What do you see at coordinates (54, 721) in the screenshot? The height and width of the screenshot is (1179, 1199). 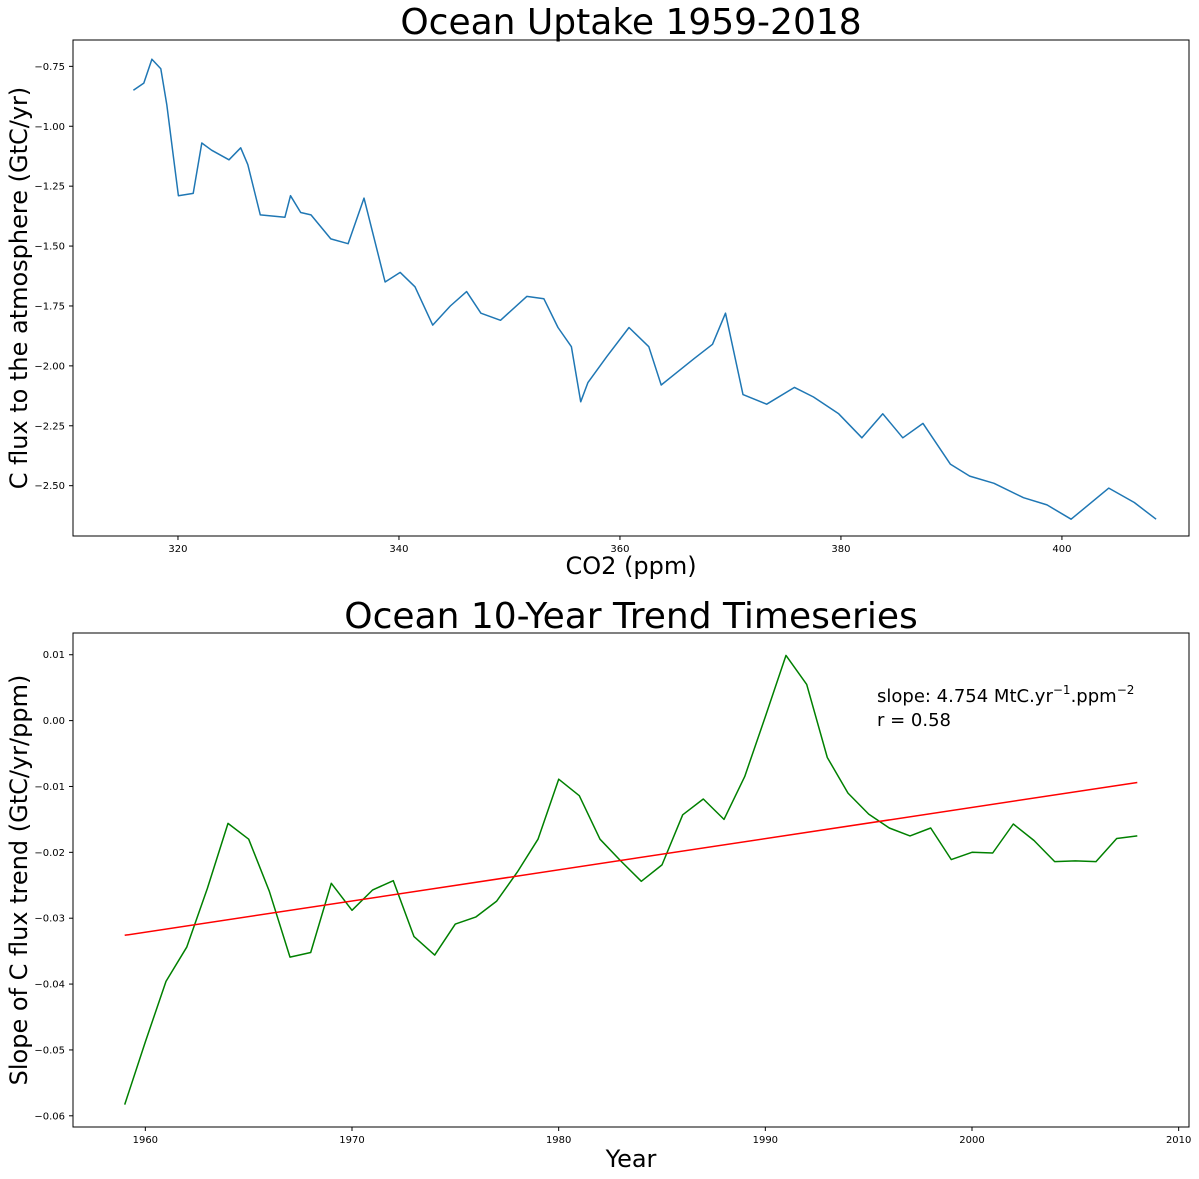 I see `y-tick-label: 0.00` at bounding box center [54, 721].